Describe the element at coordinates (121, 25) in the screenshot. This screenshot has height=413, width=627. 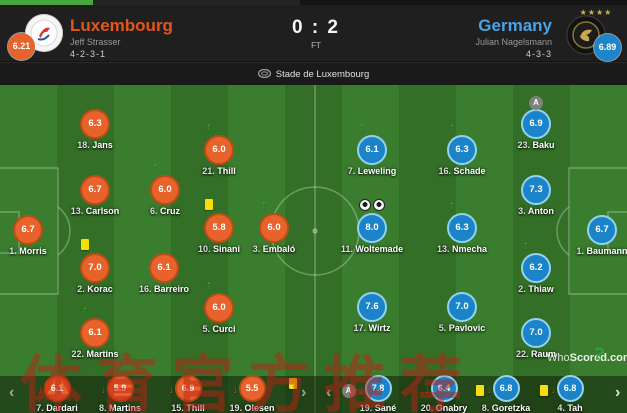
I see `home-team-name: Luxembourg` at that location.